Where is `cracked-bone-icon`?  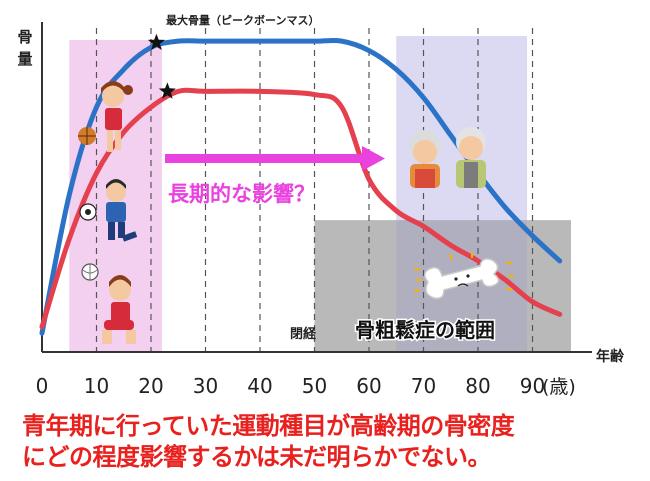 cracked-bone-icon is located at coordinates (463, 276).